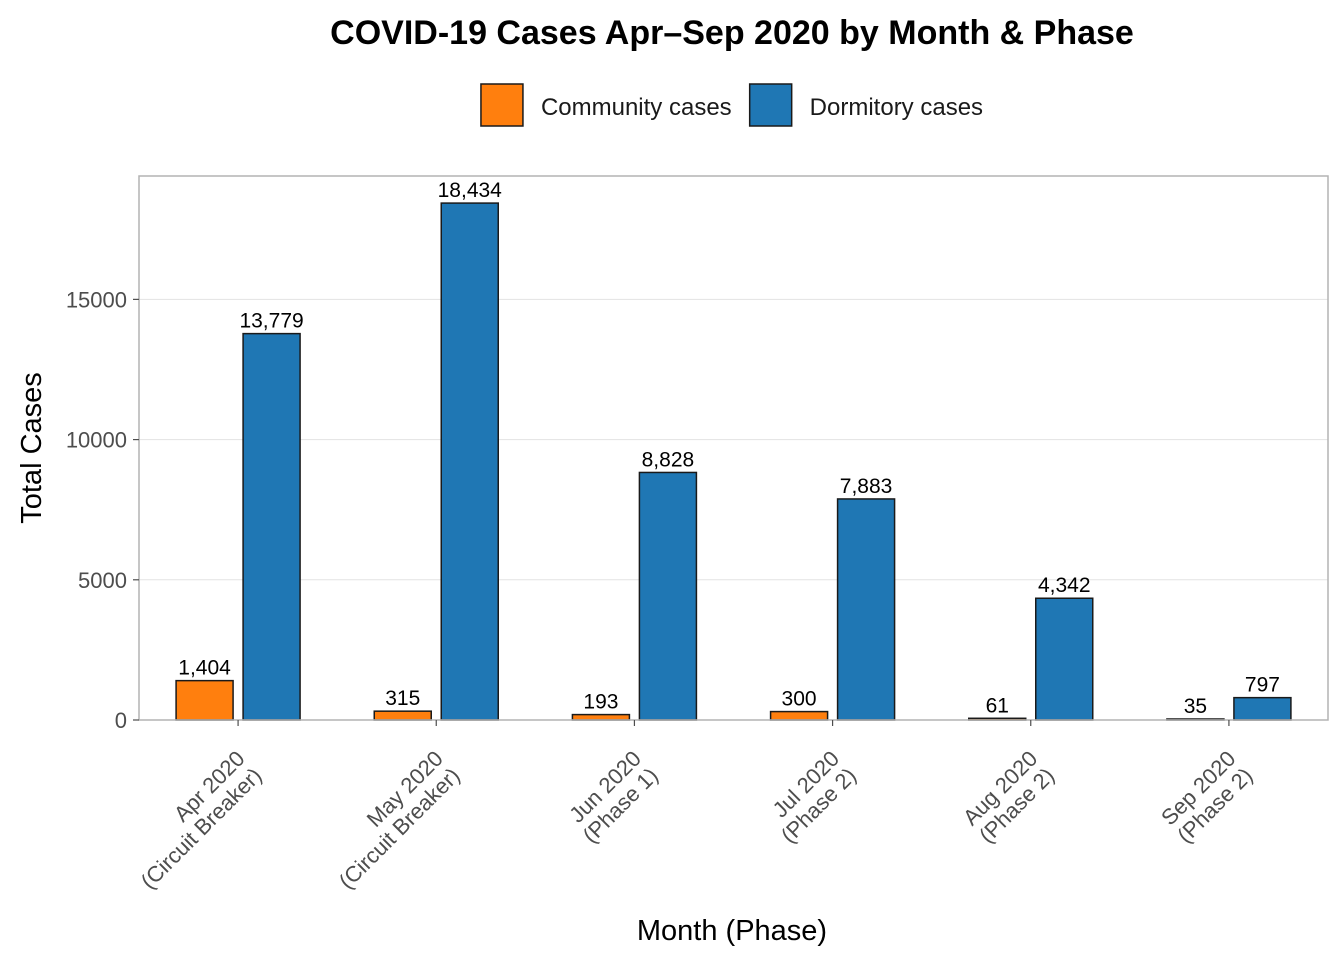 This screenshot has height=960, width=1344. What do you see at coordinates (391, 820) in the screenshot?
I see `x-tick-label: May 2020(Circuit Breaker)` at bounding box center [391, 820].